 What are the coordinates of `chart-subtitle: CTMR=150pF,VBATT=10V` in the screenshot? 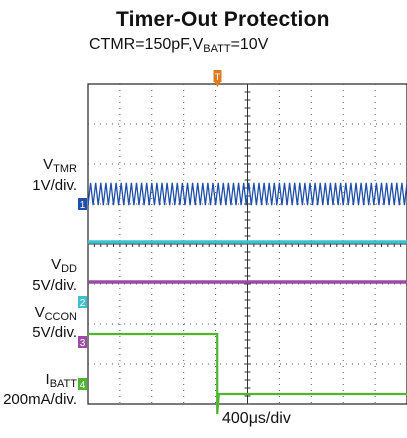 It's located at (179, 45).